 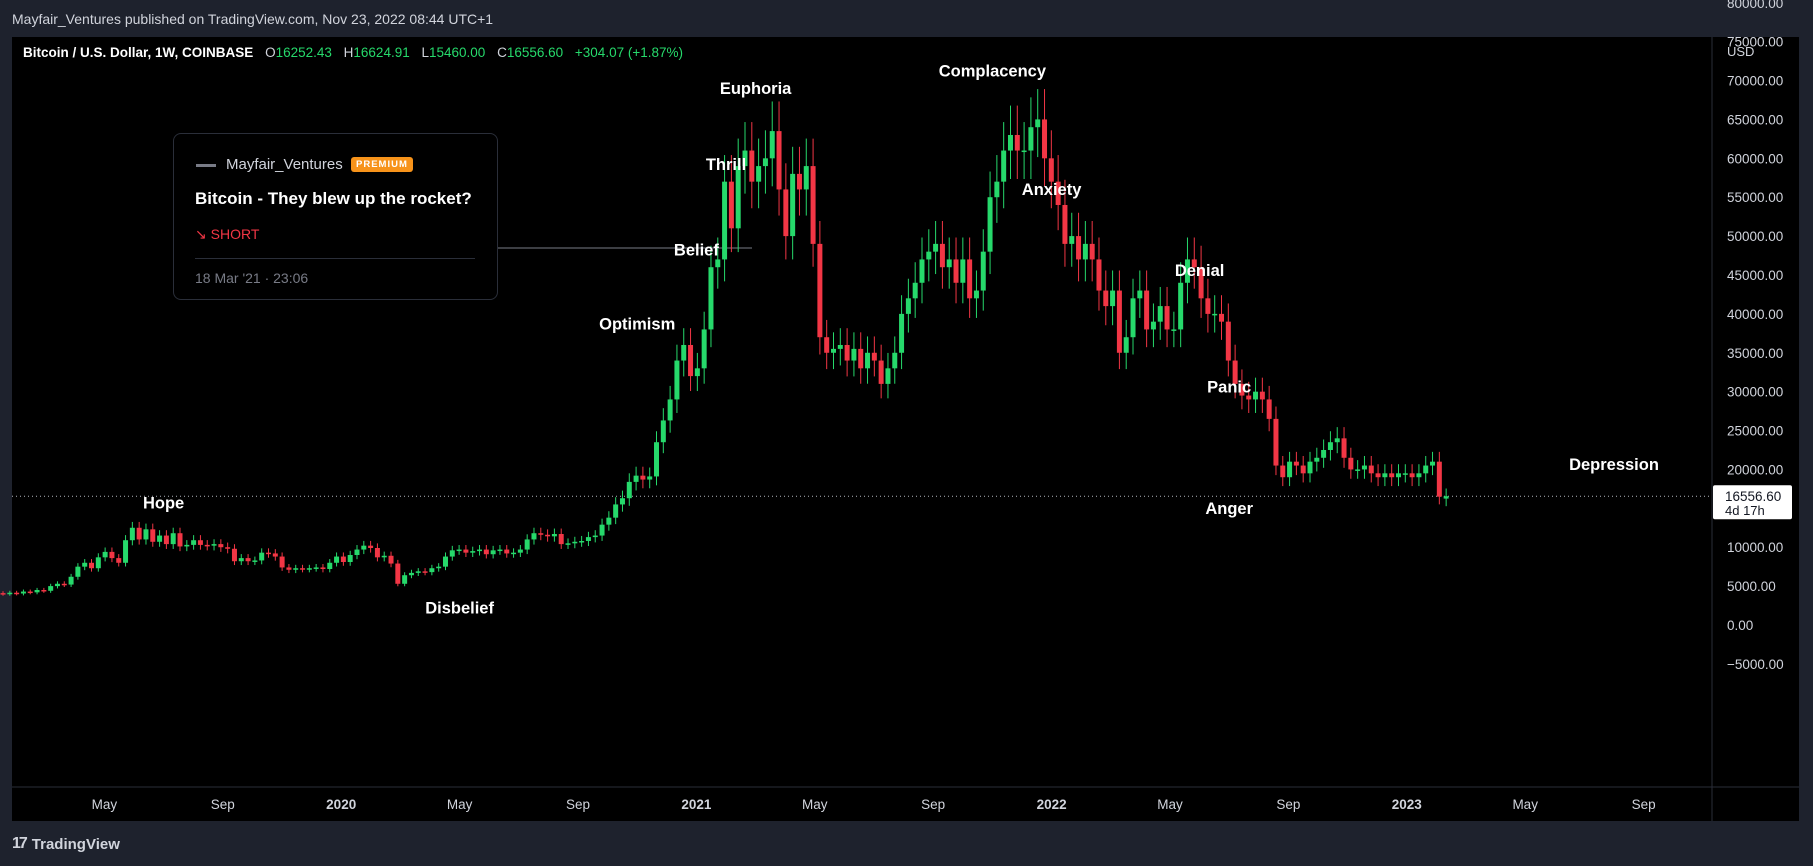 What do you see at coordinates (303, 52) in the screenshot?
I see `open-value: 16252.43` at bounding box center [303, 52].